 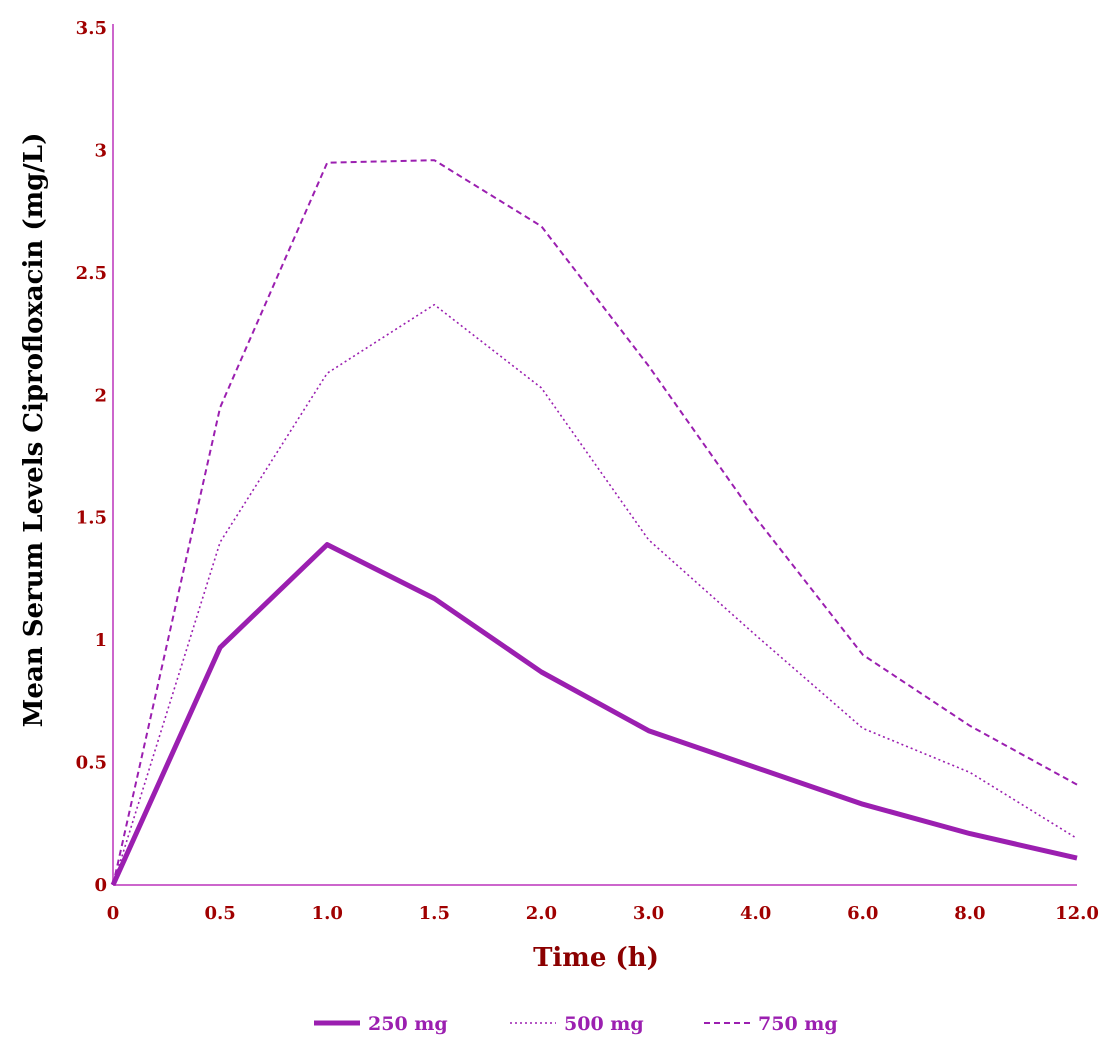 What do you see at coordinates (100, 395) in the screenshot?
I see `y-tick-label: 2` at bounding box center [100, 395].